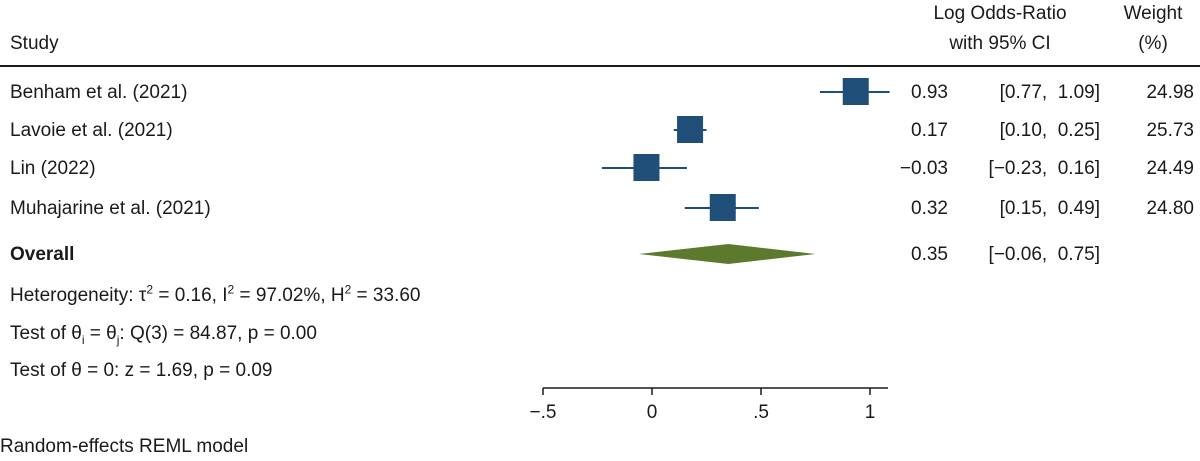  I want to click on estimate-value: 0.93, so click(929, 92).